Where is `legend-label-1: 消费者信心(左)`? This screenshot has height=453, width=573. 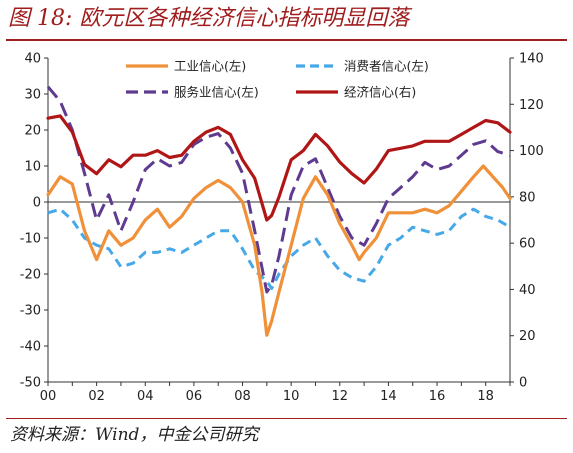
legend-label-1: 消费者信心(左) is located at coordinates (386, 66).